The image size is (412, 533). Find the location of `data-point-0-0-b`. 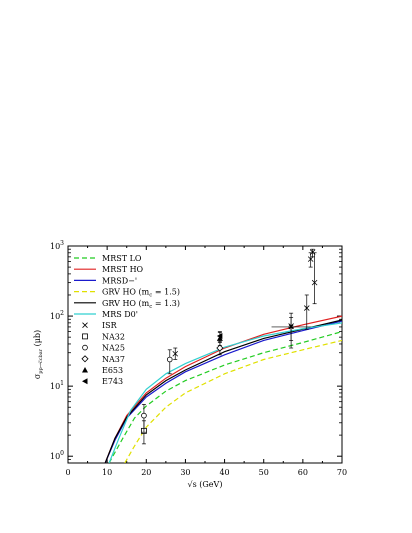

data-point-0-0-b is located at coordinates (175, 353).